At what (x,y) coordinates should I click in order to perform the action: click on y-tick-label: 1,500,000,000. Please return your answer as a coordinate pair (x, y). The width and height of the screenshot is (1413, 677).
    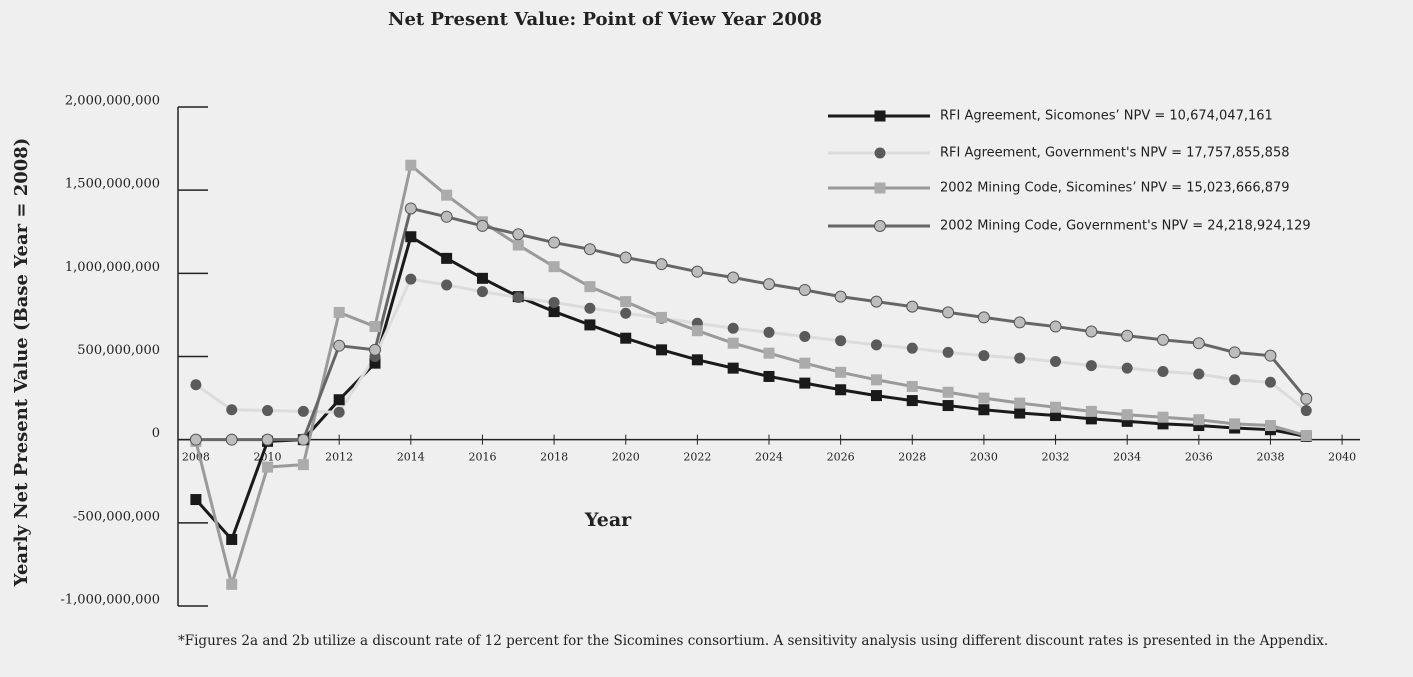
    Looking at the image, I should click on (112, 184).